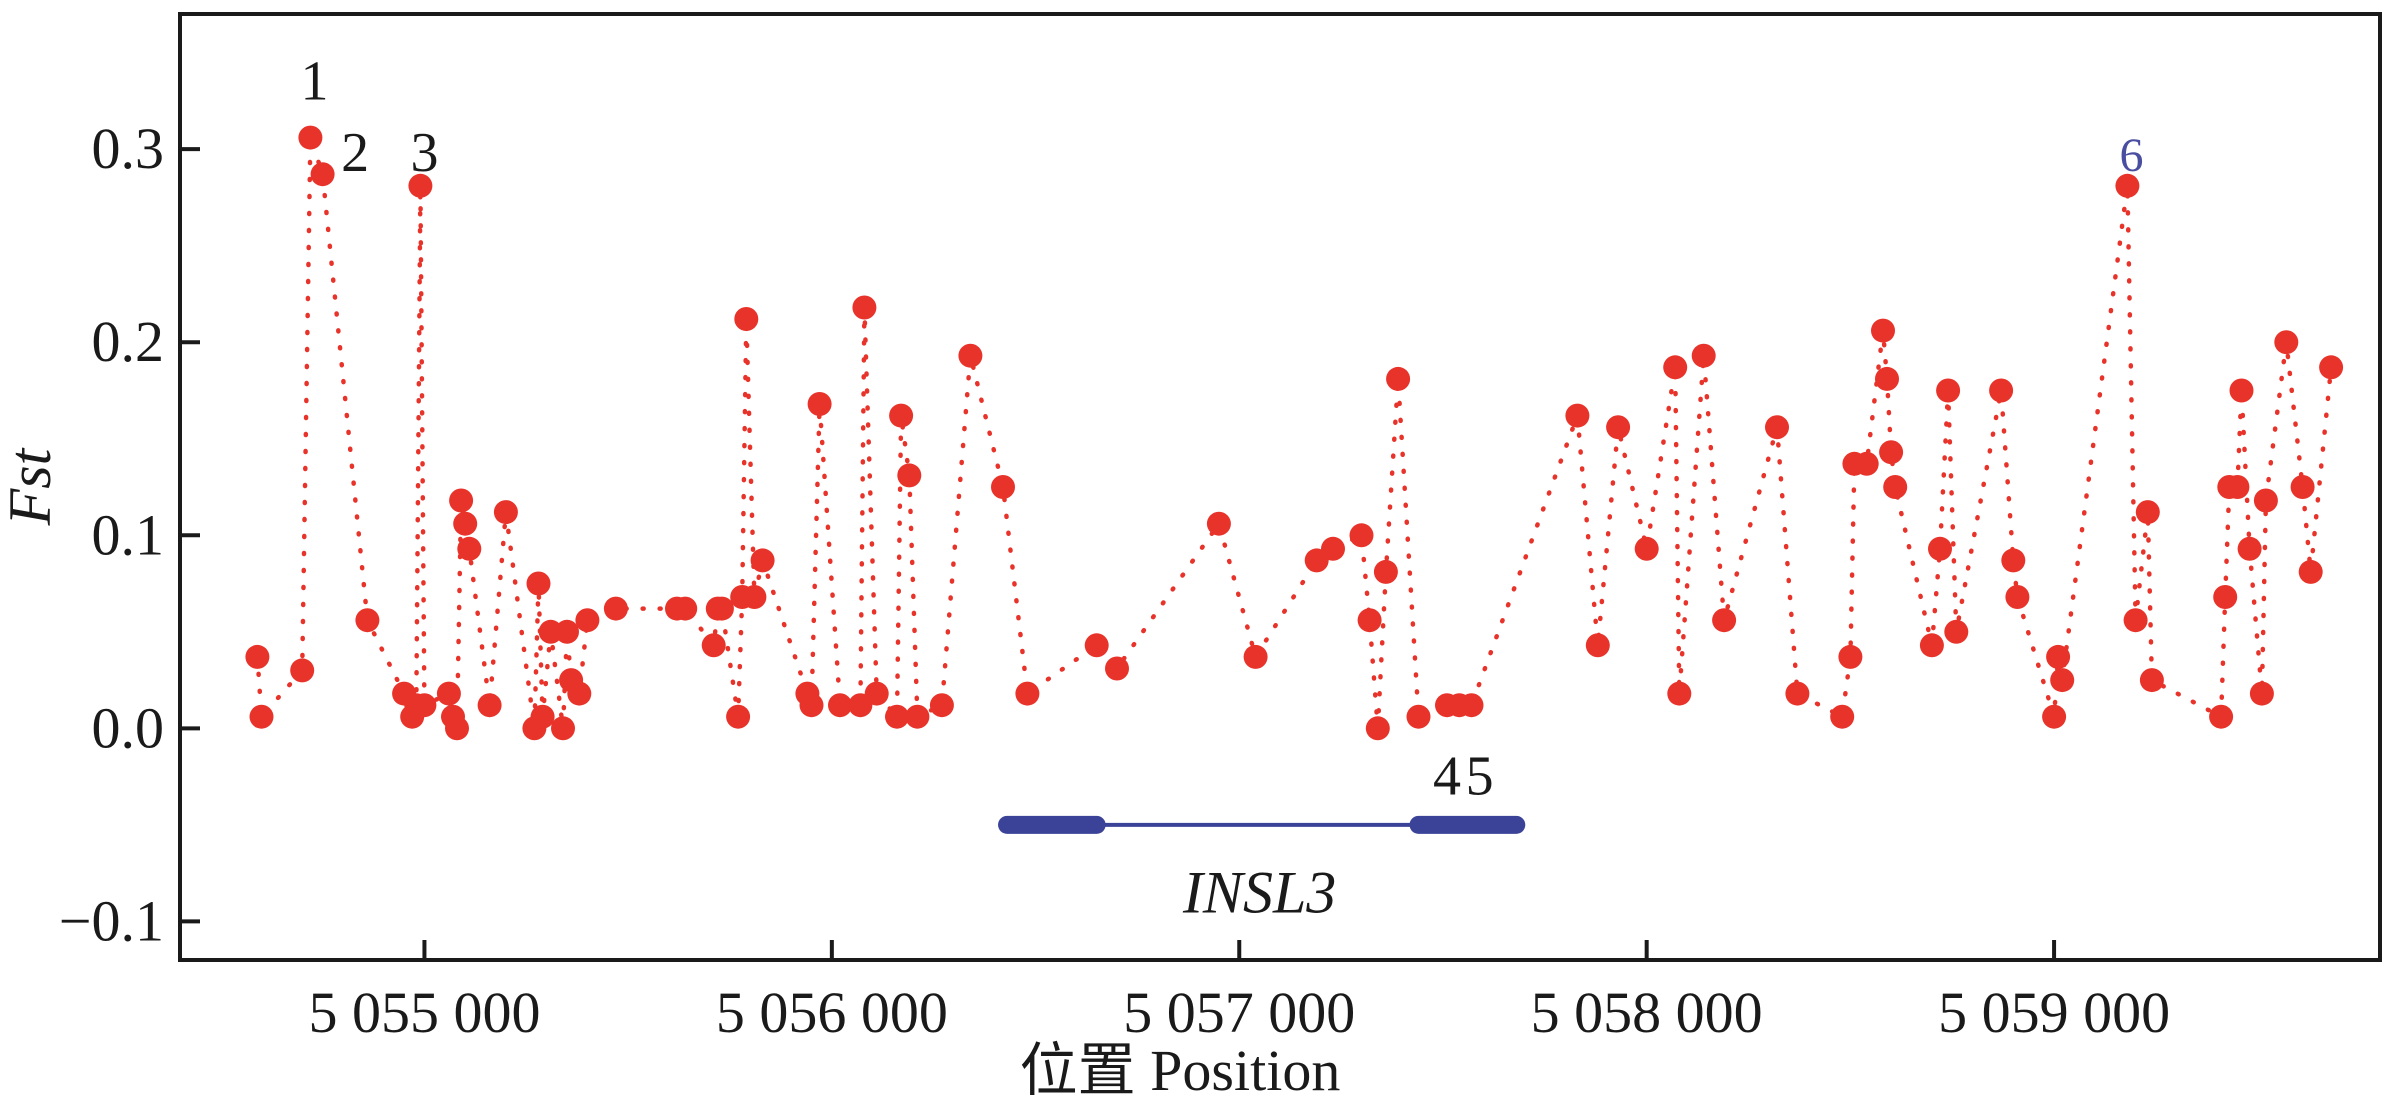 This screenshot has width=2398, height=1104. Describe the element at coordinates (424, 153) in the screenshot. I see `snp-annotation-label: 3` at that location.